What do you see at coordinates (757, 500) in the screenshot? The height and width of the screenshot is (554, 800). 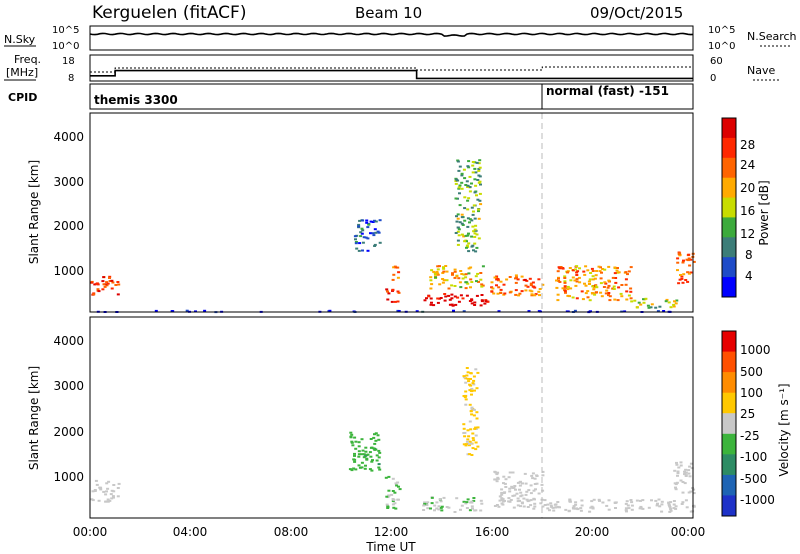 I see `velocity-cbar-tick: -1000` at bounding box center [757, 500].